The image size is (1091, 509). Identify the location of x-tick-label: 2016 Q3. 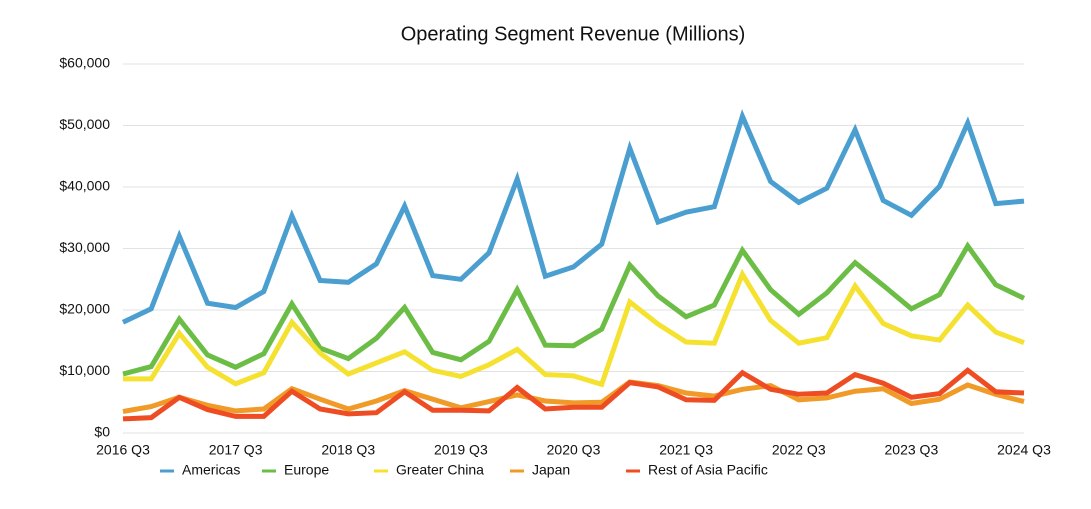
(123, 450).